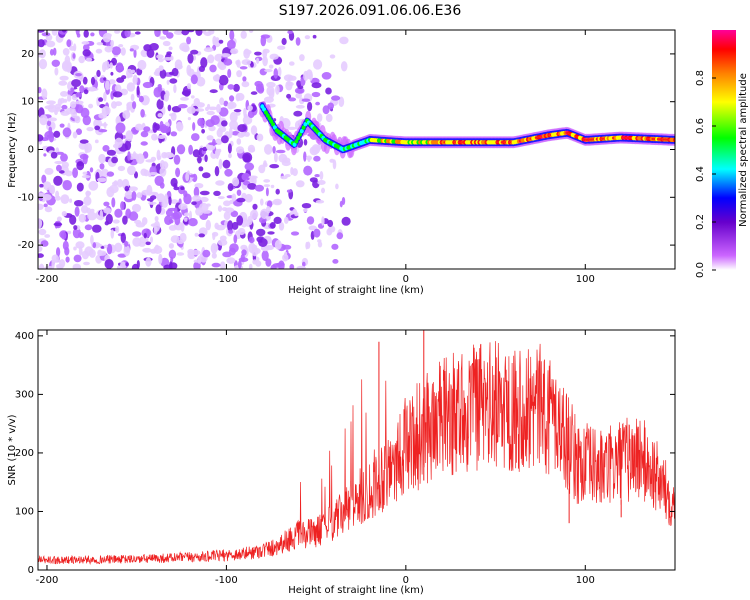 The width and height of the screenshot is (750, 600). What do you see at coordinates (24, 511) in the screenshot?
I see `y-tick-label: 100` at bounding box center [24, 511].